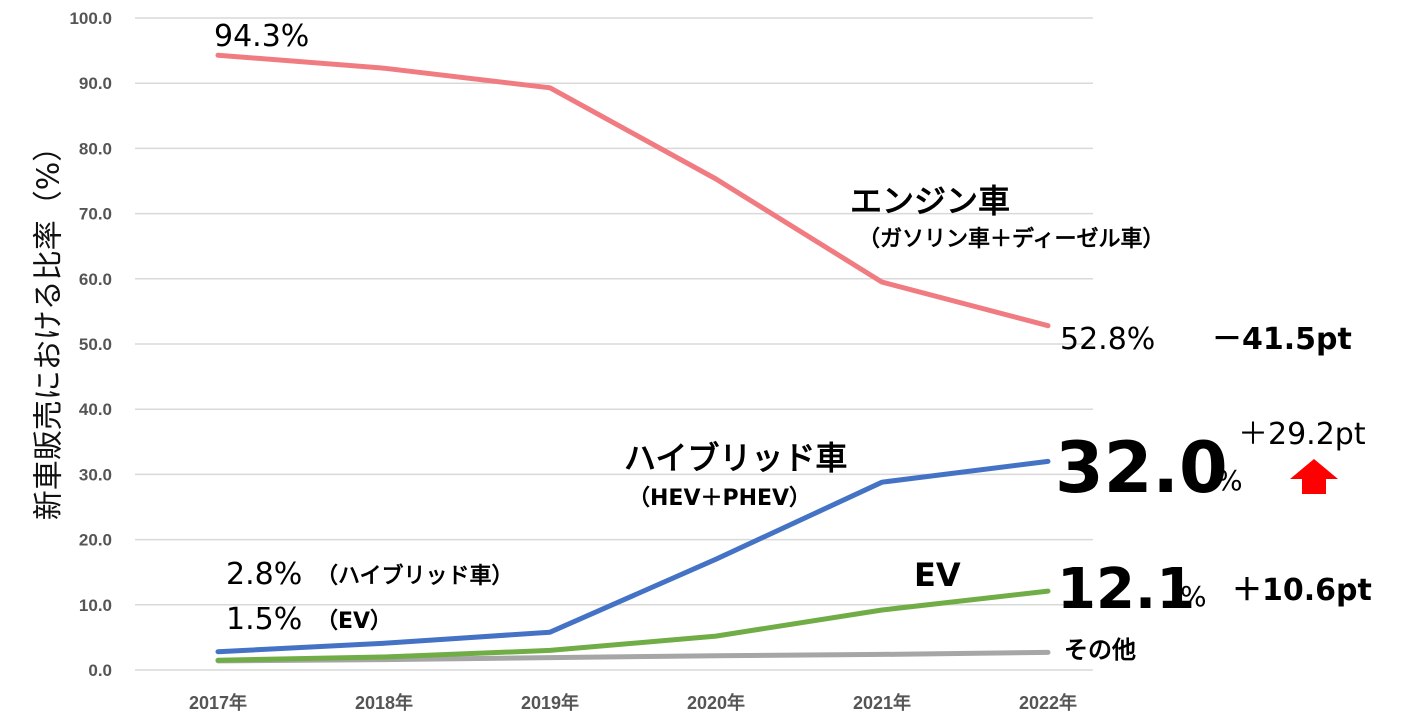 The height and width of the screenshot is (720, 1401). Describe the element at coordinates (1314, 476) in the screenshot. I see `up-arrow-icon` at that location.